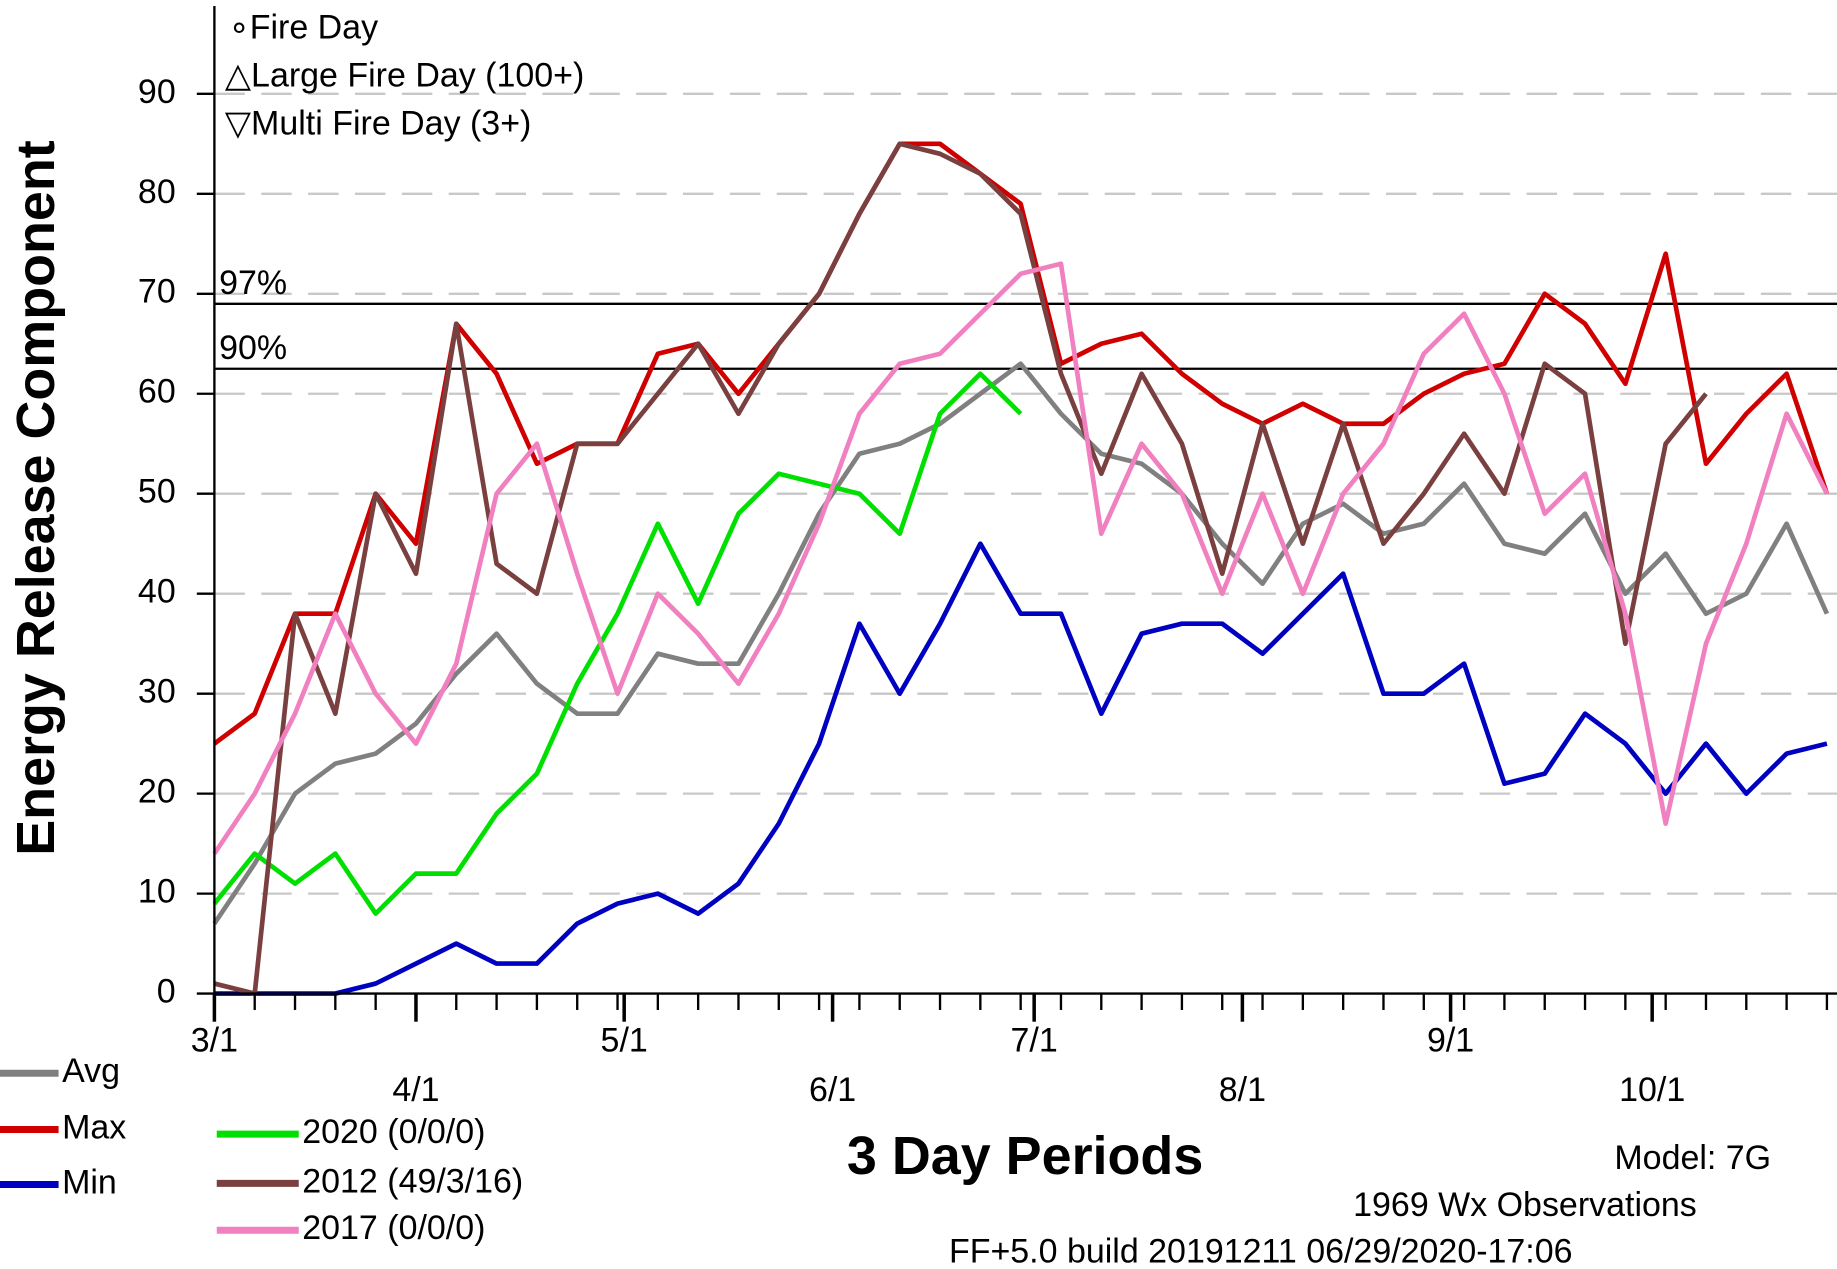 The height and width of the screenshot is (1269, 1837). What do you see at coordinates (157, 892) in the screenshot?
I see `y-tick-label: 10` at bounding box center [157, 892].